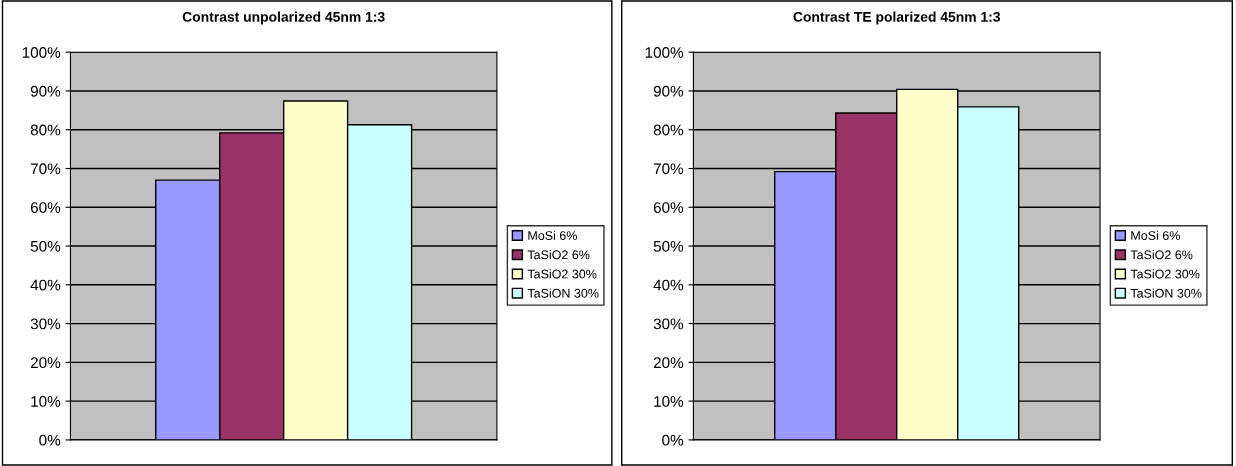  I want to click on chart-title: Contrast TE polarized 45nm 1:3, so click(897, 18).